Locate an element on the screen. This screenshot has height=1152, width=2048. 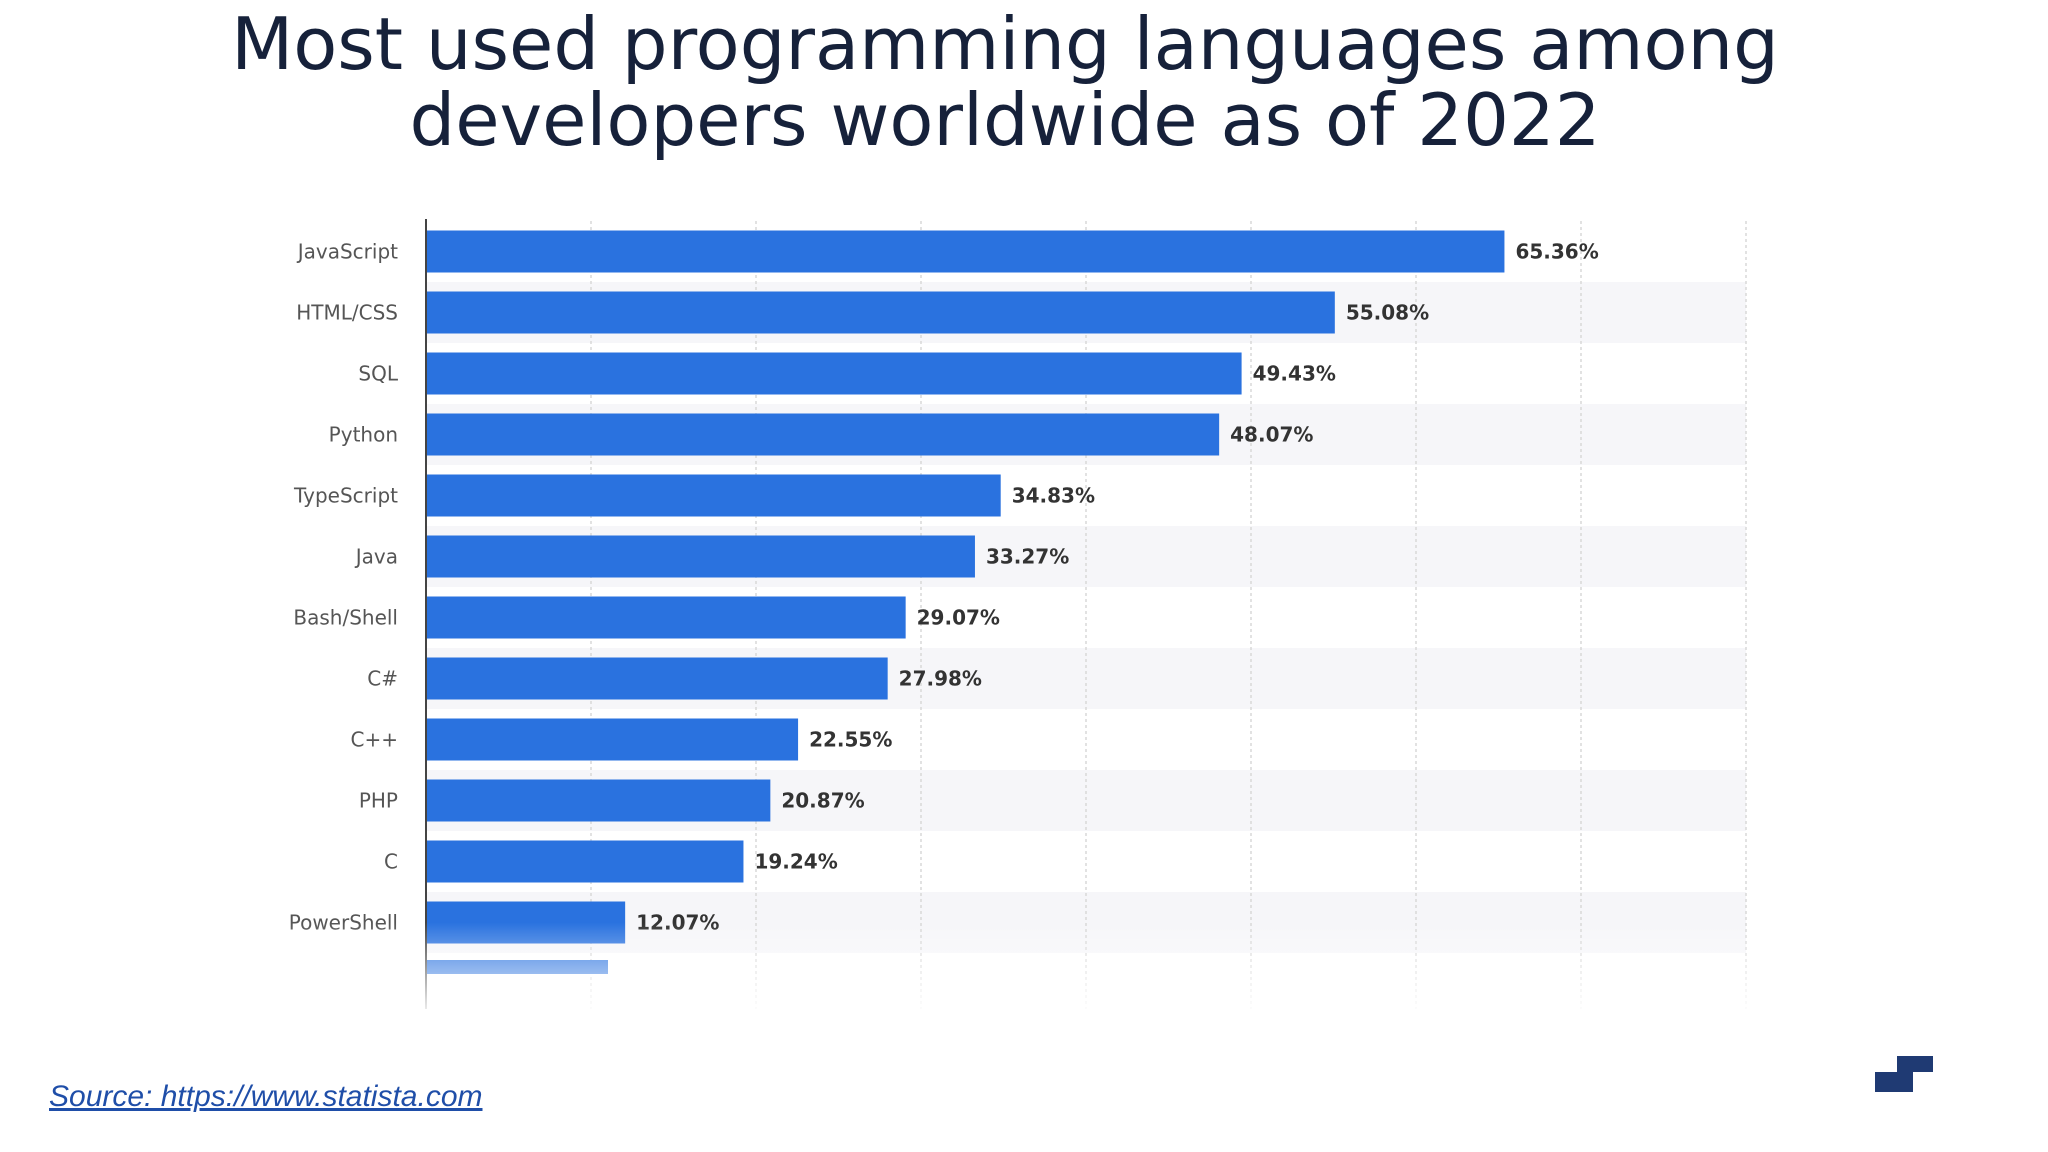
category-label: PHP is located at coordinates (378, 801).